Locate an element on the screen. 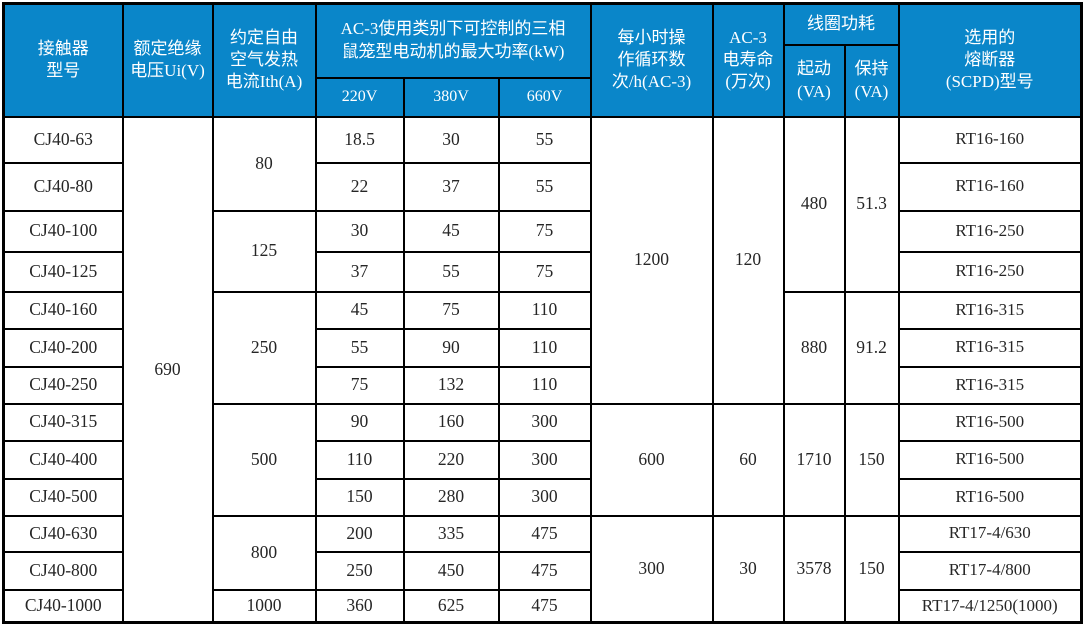  header-thermal-current: 约定自由 空气发热 电流Ith(A) is located at coordinates (264, 60).